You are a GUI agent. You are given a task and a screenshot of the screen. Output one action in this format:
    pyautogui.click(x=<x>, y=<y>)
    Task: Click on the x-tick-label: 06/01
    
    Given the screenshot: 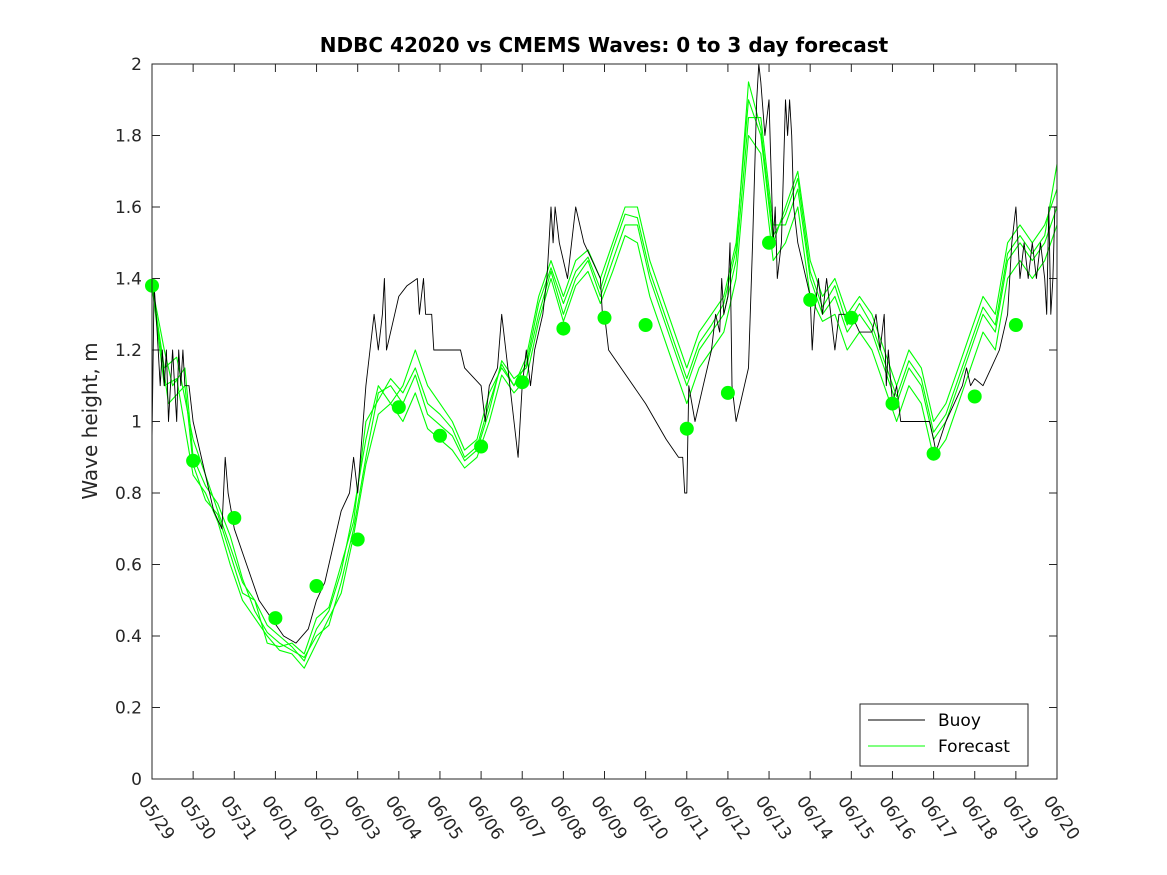 What is the action you would take?
    pyautogui.click(x=279, y=818)
    